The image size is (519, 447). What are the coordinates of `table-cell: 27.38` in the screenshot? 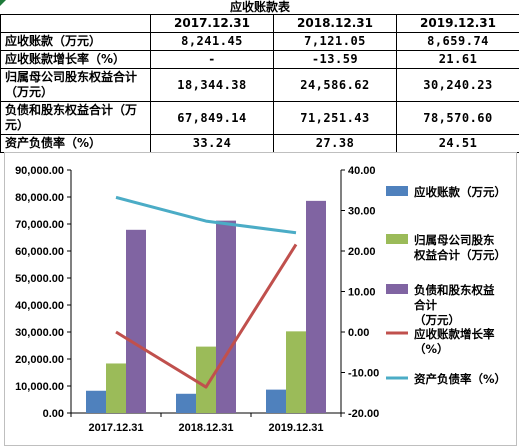 It's located at (335, 143).